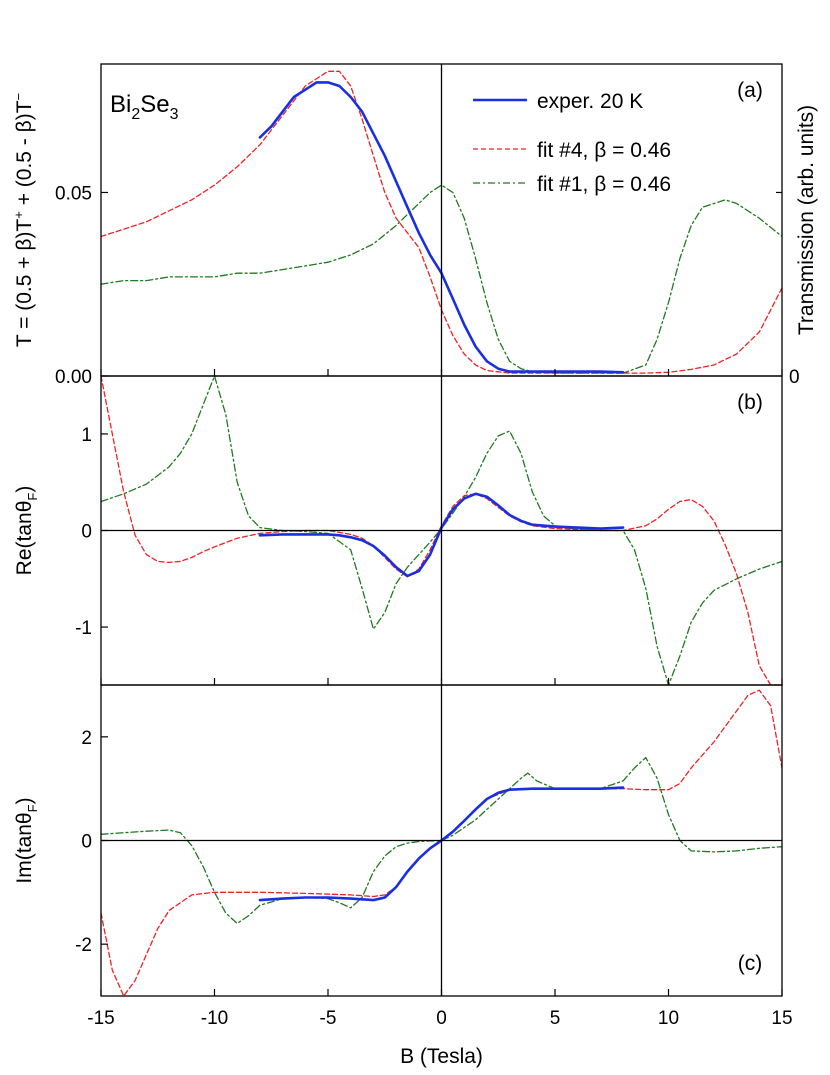 This screenshot has width=830, height=1075. I want to click on panel-a-ylabel-right: Transmission (arb. units), so click(806, 220).